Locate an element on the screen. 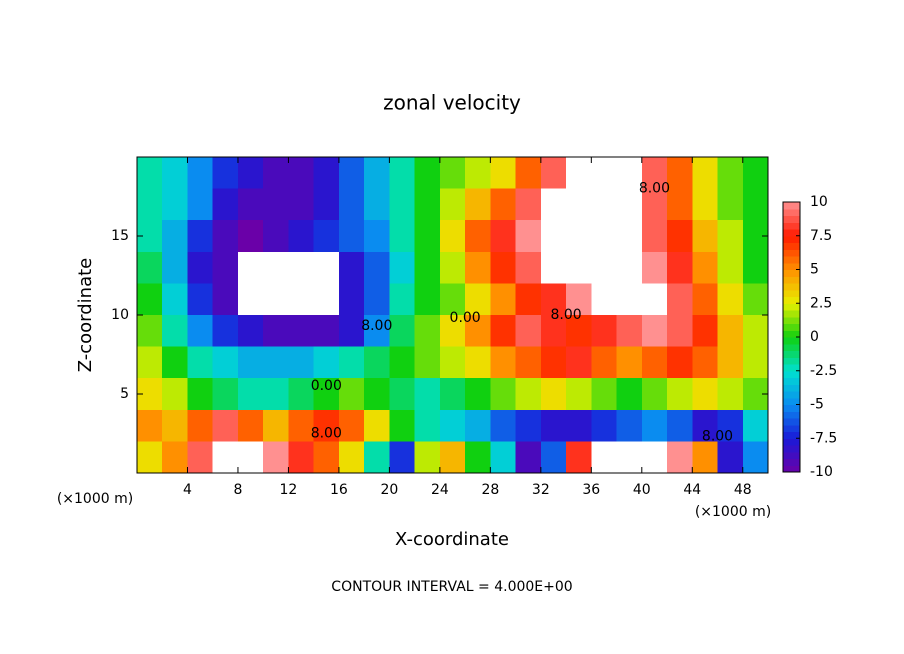  x-tick-label: 16 is located at coordinates (339, 490).